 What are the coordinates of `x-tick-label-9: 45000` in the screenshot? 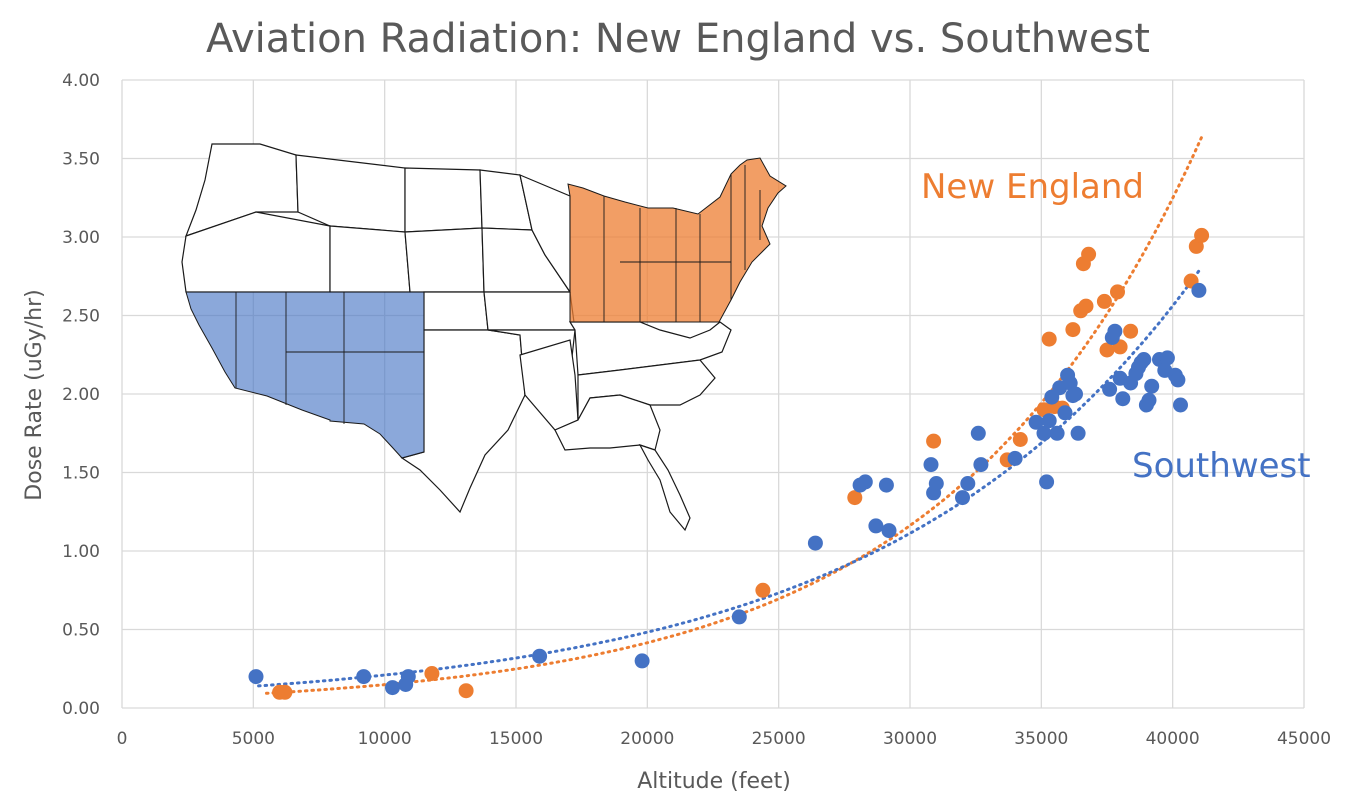 It's located at (1304, 739).